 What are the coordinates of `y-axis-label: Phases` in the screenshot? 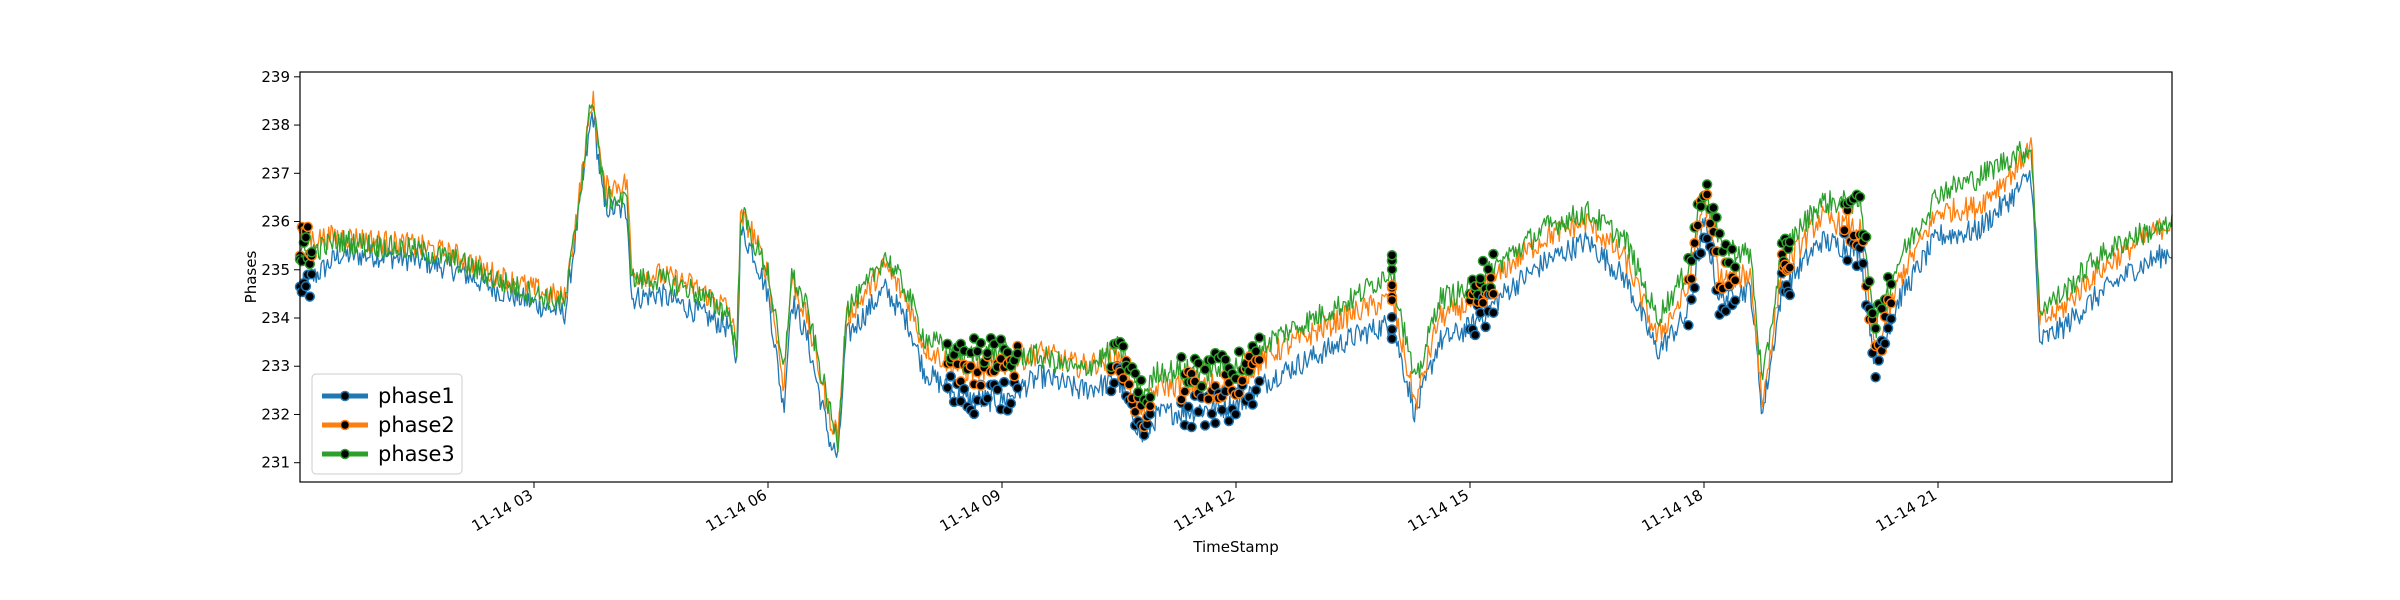 It's located at (251, 277).